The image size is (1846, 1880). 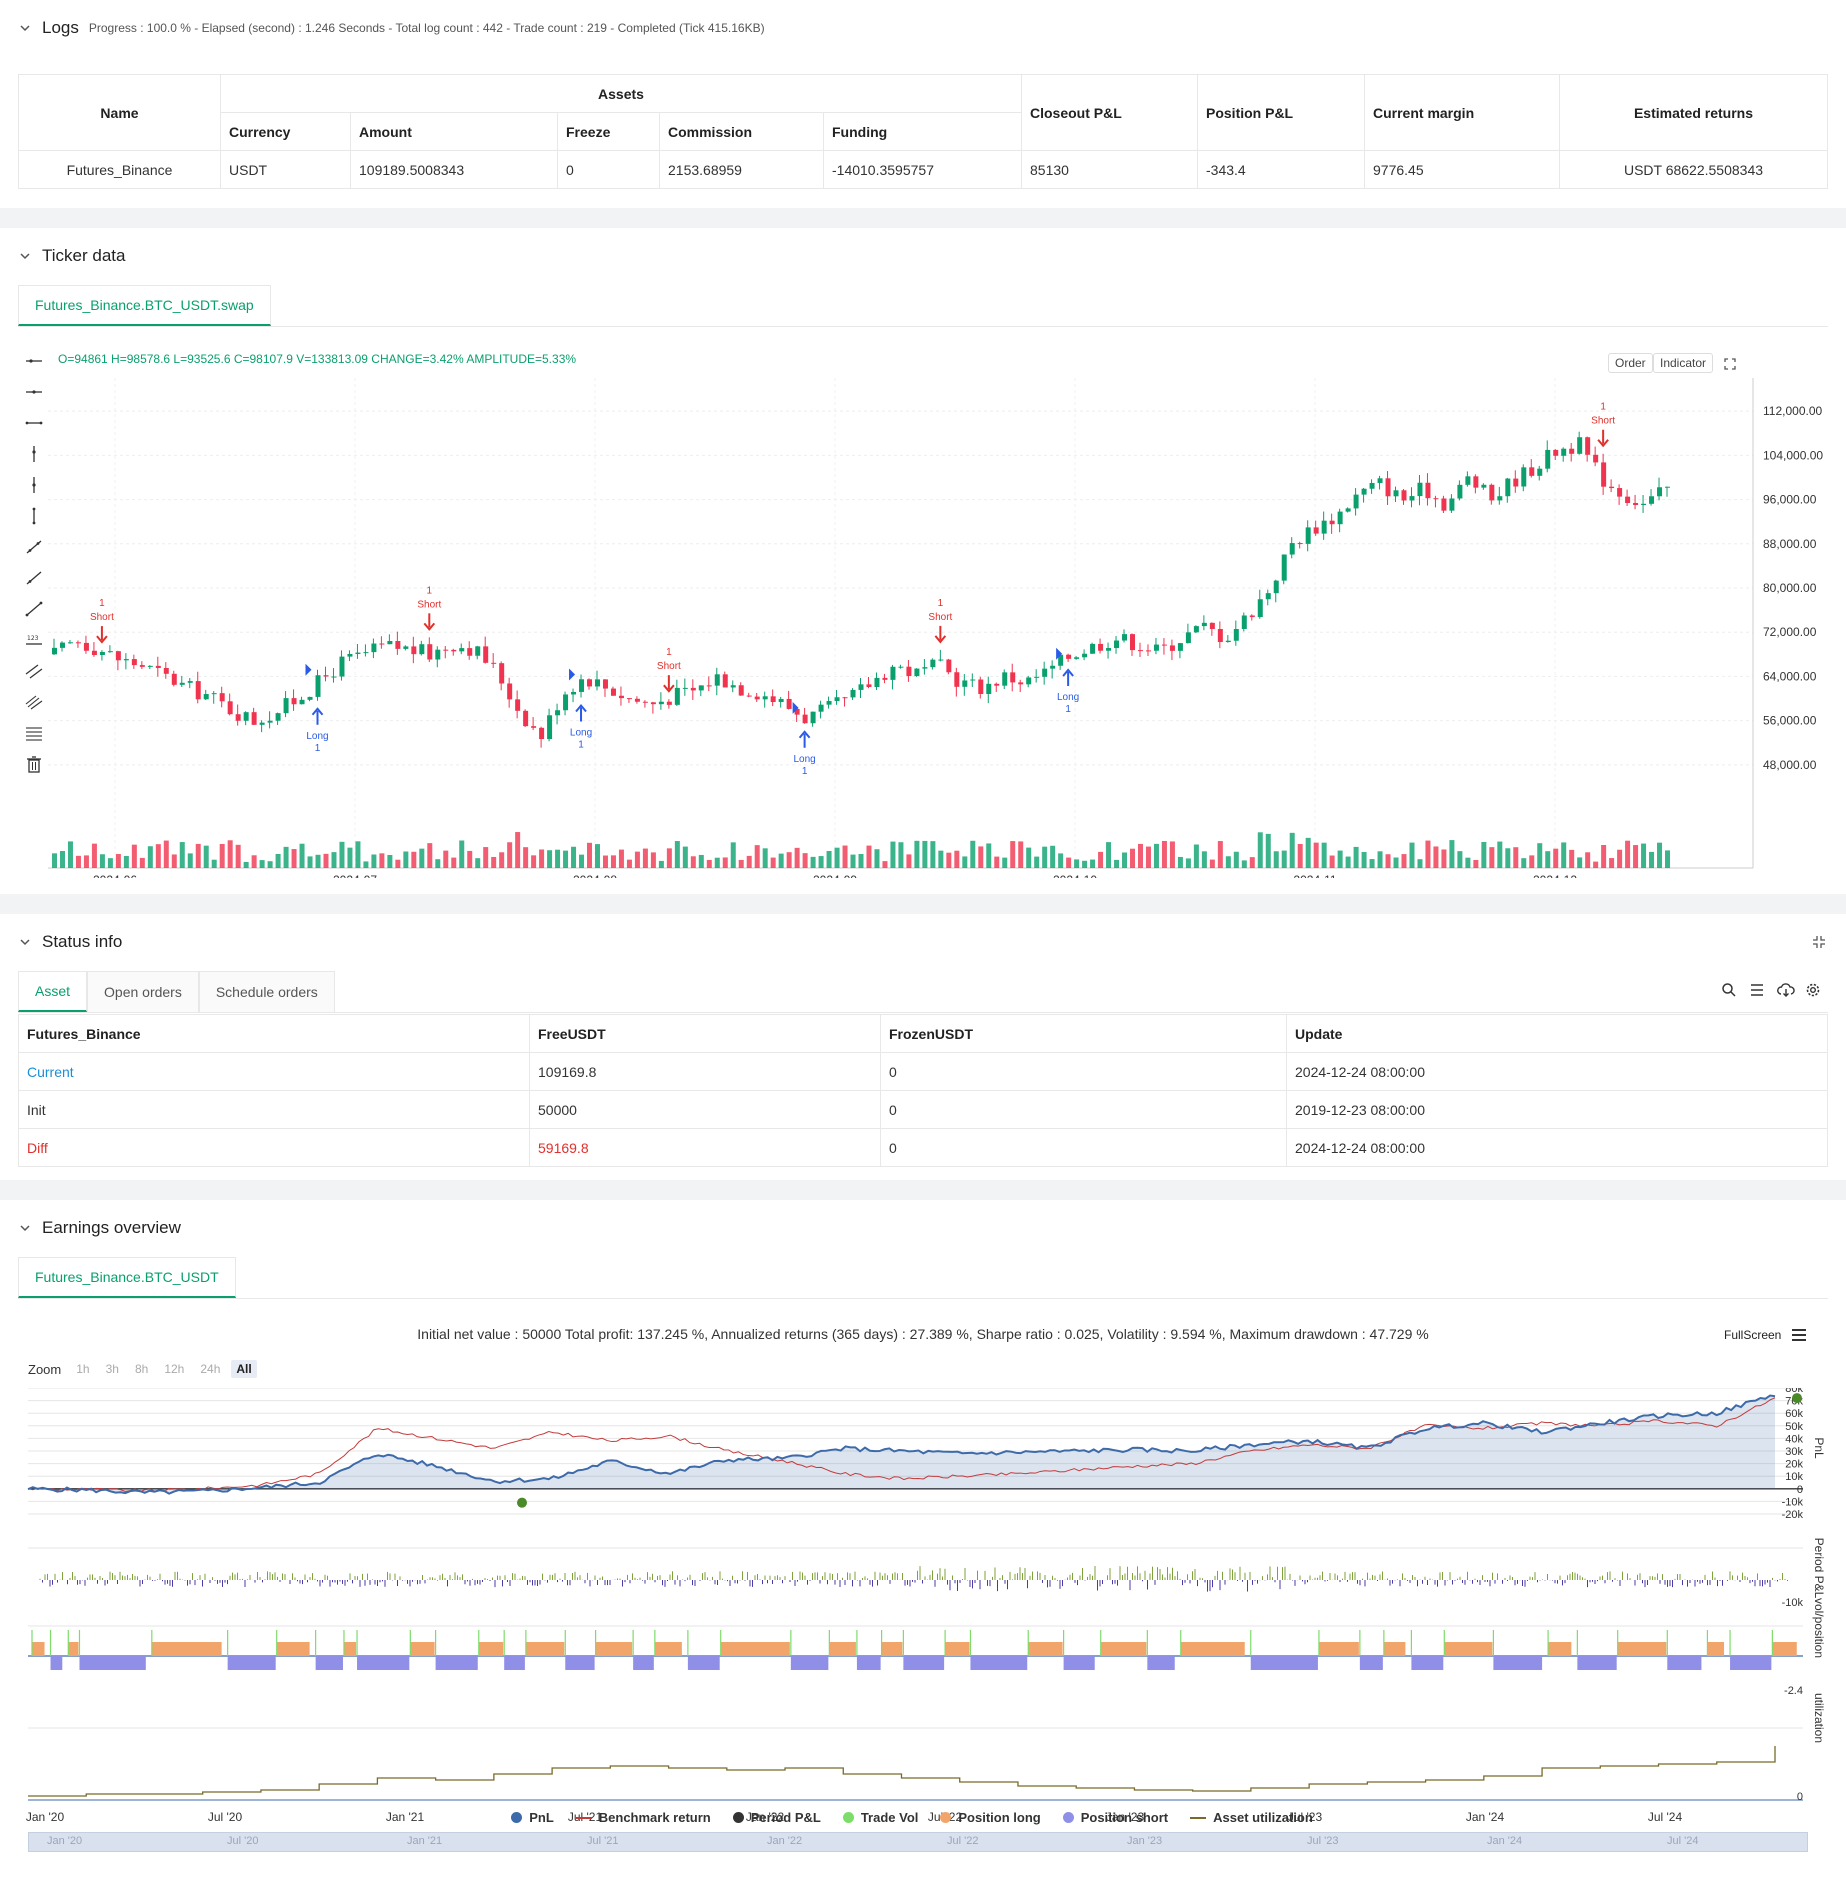 I want to click on zoom-3h: 3h, so click(x=112, y=1369).